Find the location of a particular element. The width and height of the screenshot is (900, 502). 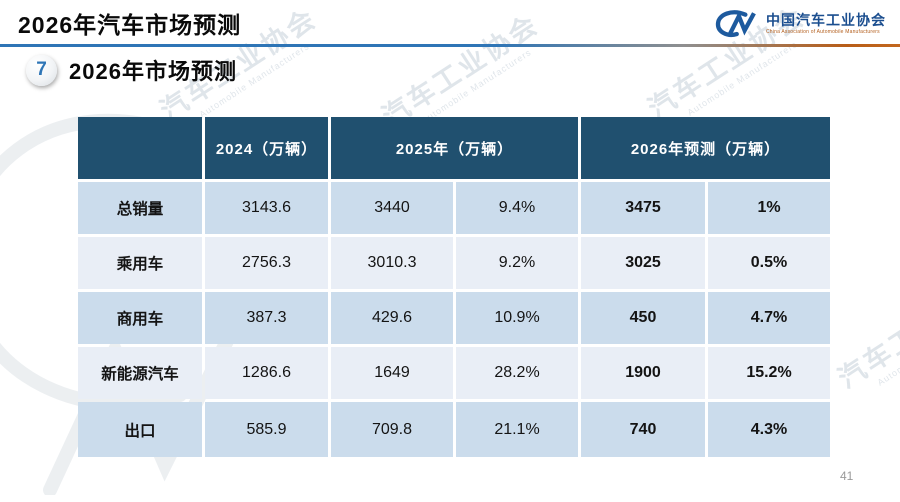

cm-logo-icon is located at coordinates (735, 23).